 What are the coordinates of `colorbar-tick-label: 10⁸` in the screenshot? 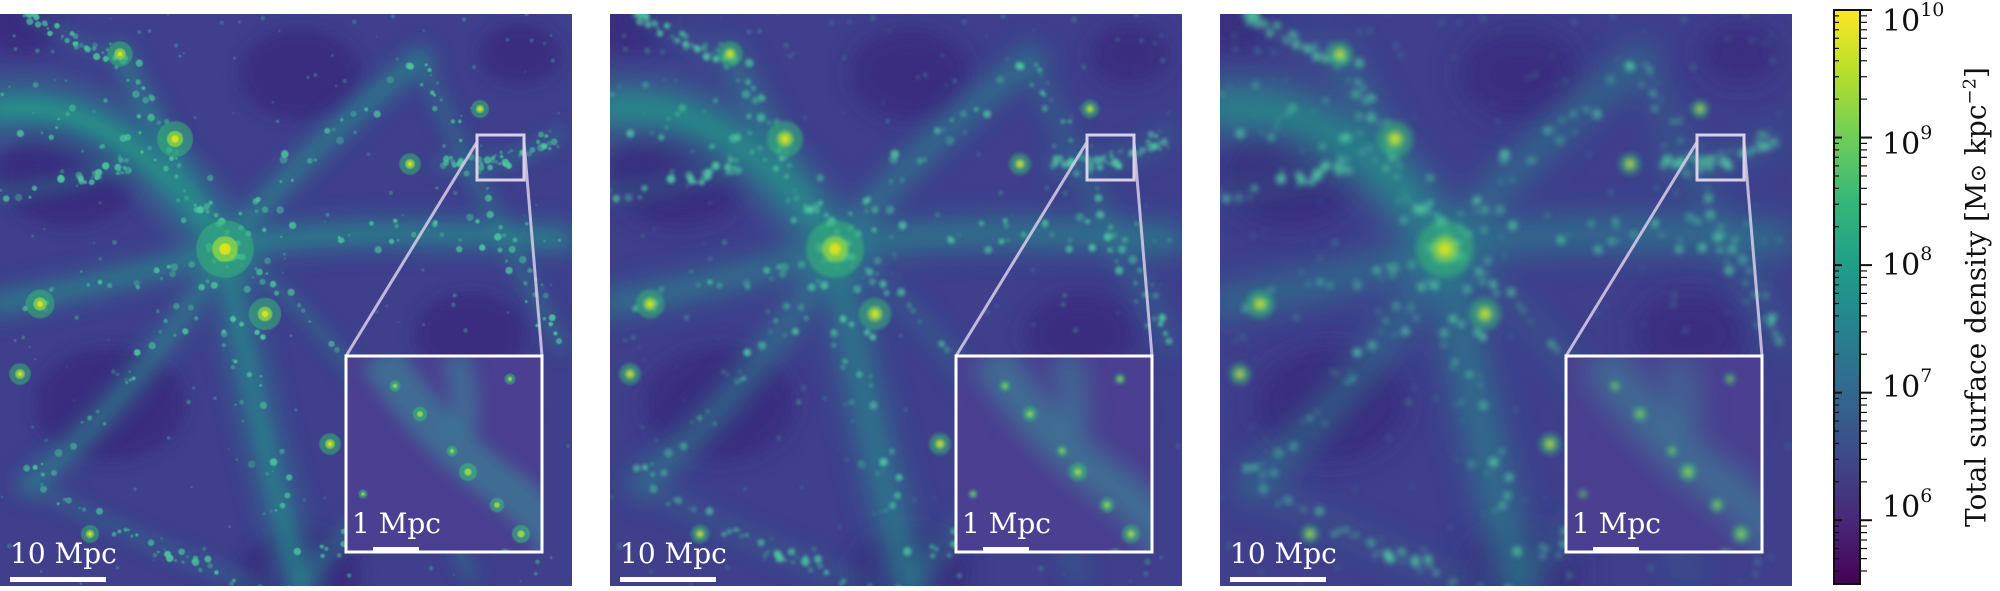 It's located at (1907, 263).